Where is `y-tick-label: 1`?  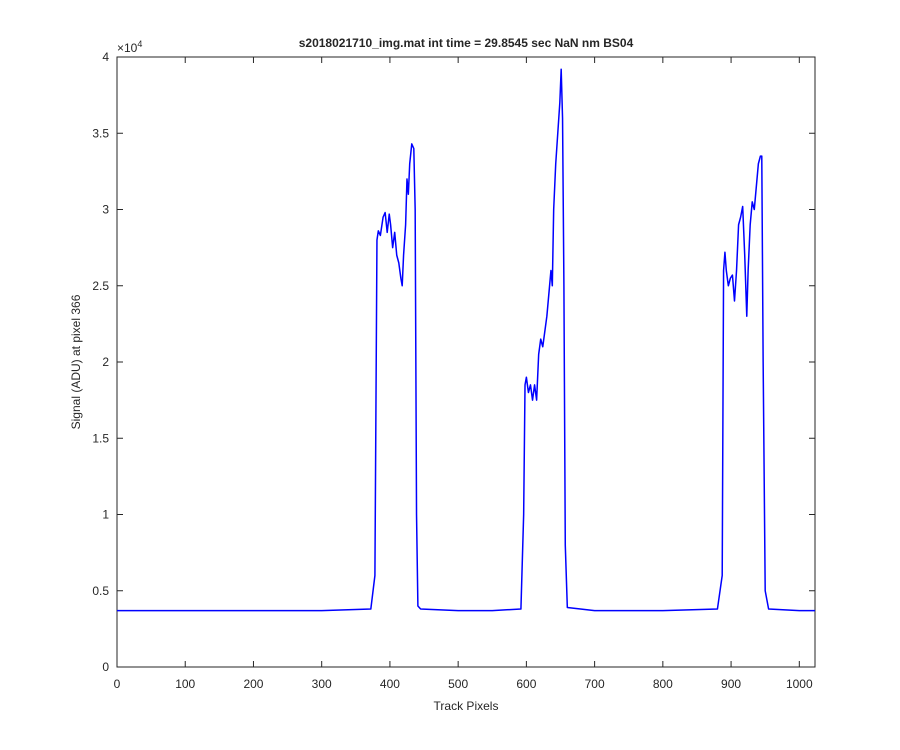 y-tick-label: 1 is located at coordinates (105, 515).